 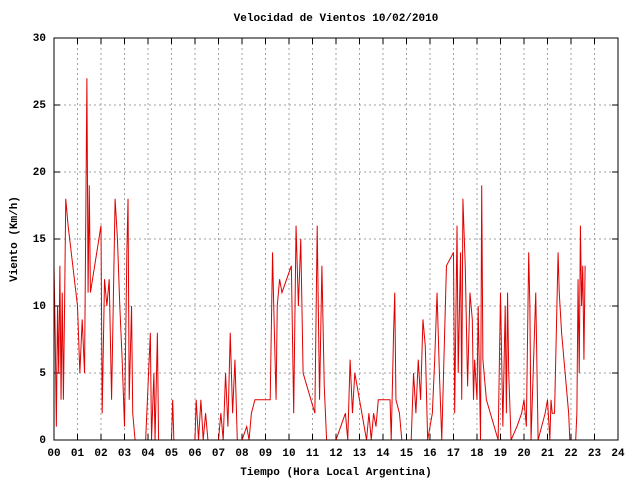 What do you see at coordinates (40, 240) in the screenshot?
I see `y-tick-label: 15` at bounding box center [40, 240].